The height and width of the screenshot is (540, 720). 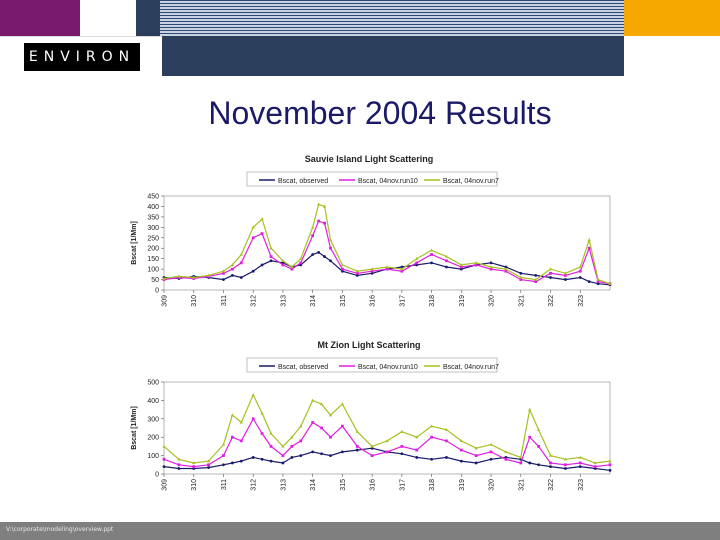 I want to click on chart0-ytick-label-2: 100, so click(x=153, y=270).